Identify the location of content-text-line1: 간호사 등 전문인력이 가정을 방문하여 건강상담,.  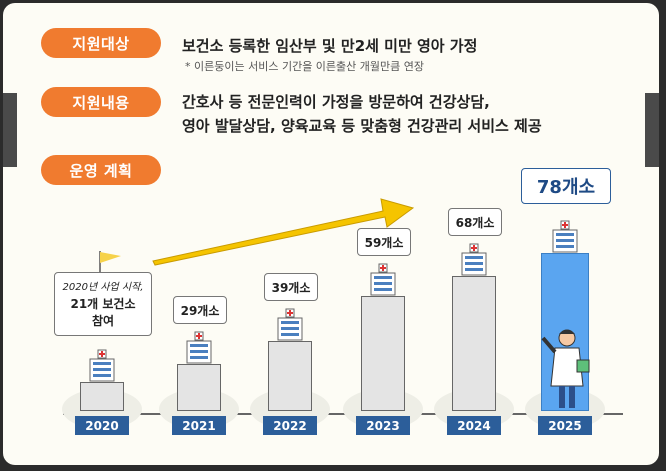
(336, 102).